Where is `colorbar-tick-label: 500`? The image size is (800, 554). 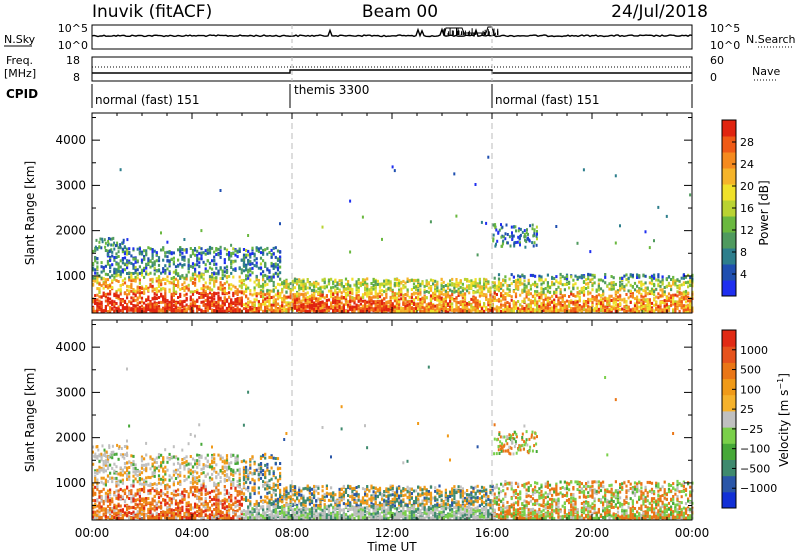
colorbar-tick-label: 500 is located at coordinates (750, 370).